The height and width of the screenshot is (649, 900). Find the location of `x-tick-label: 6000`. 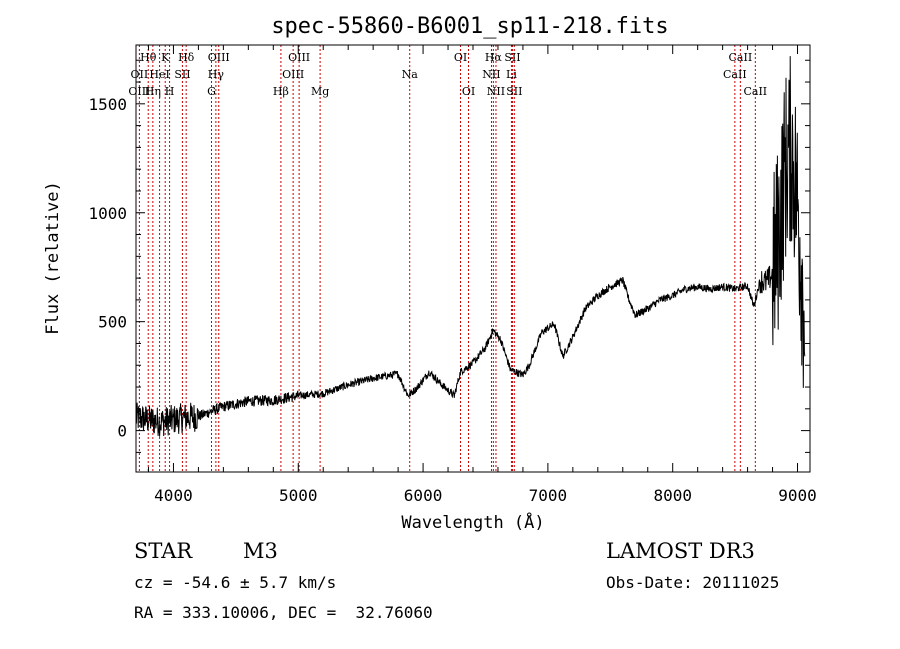

x-tick-label: 6000 is located at coordinates (423, 495).